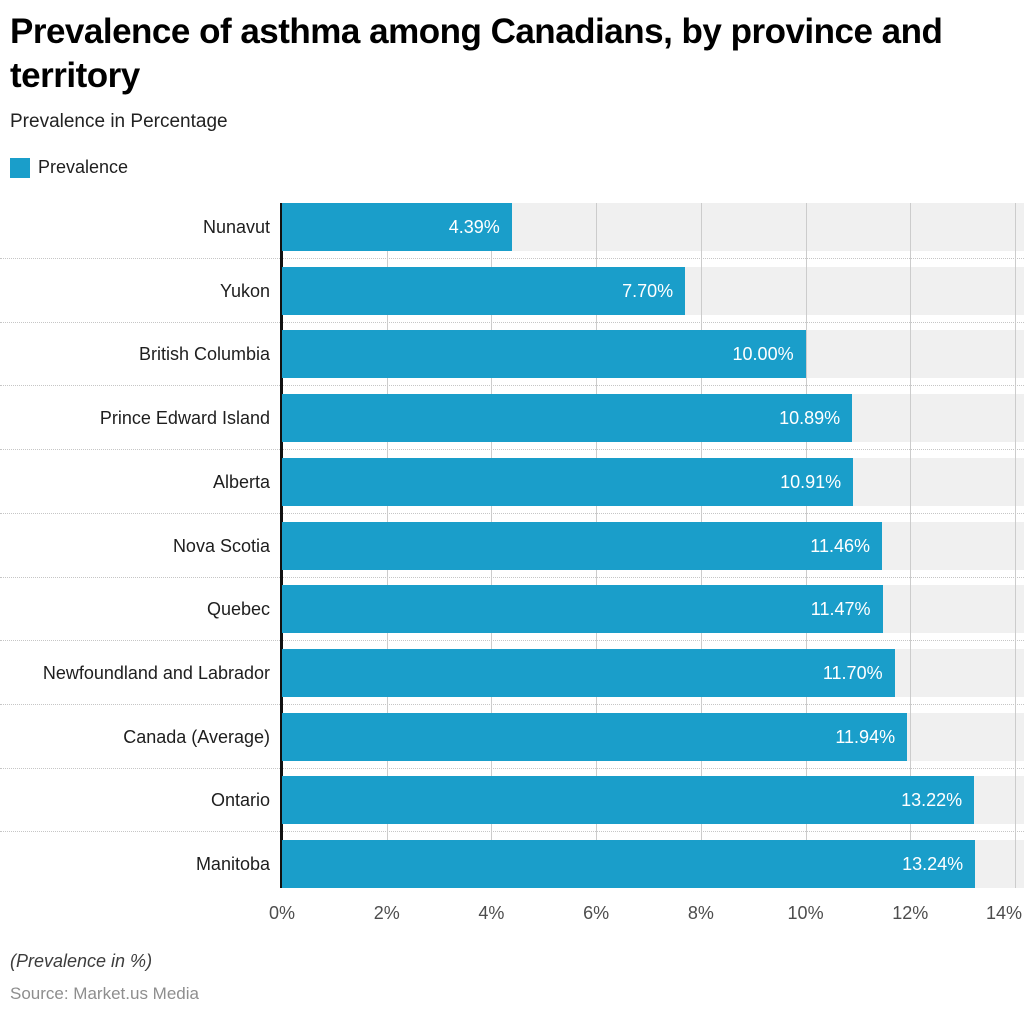 Image resolution: width=1024 pixels, height=1014 pixels. Describe the element at coordinates (474, 227) in the screenshot. I see `bar-value-label: 4.39%` at that location.